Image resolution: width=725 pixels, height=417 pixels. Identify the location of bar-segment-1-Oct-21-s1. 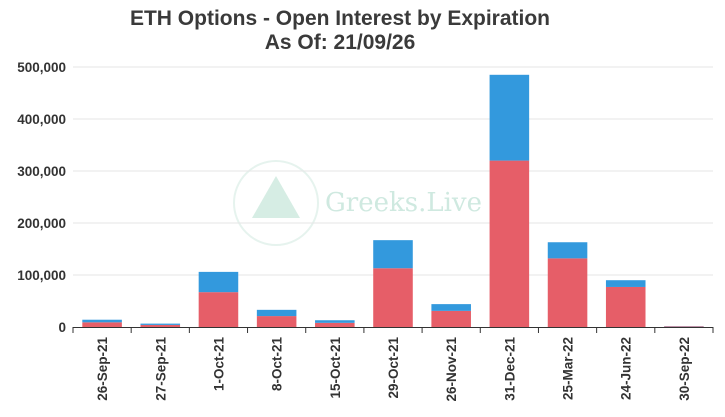
(218, 309).